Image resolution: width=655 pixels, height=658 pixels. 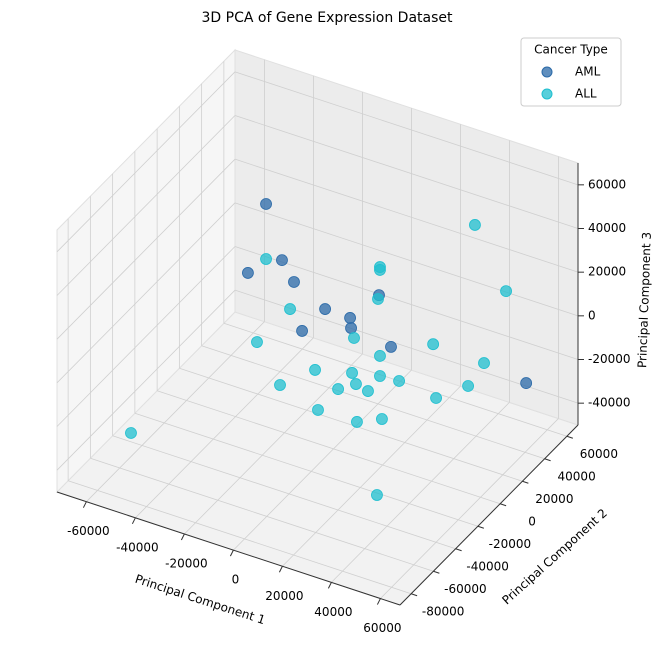 I want to click on y-tick-label: -20000, so click(x=510, y=544).